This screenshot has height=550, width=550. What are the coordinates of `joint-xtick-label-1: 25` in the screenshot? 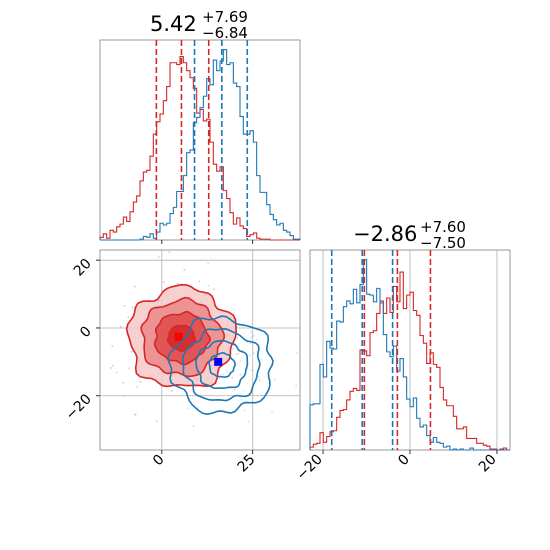 It's located at (247, 464).